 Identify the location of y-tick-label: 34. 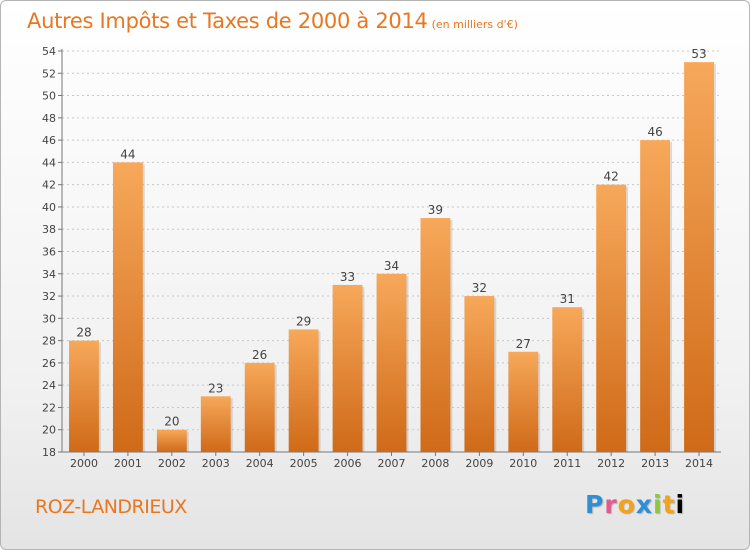
(49, 274).